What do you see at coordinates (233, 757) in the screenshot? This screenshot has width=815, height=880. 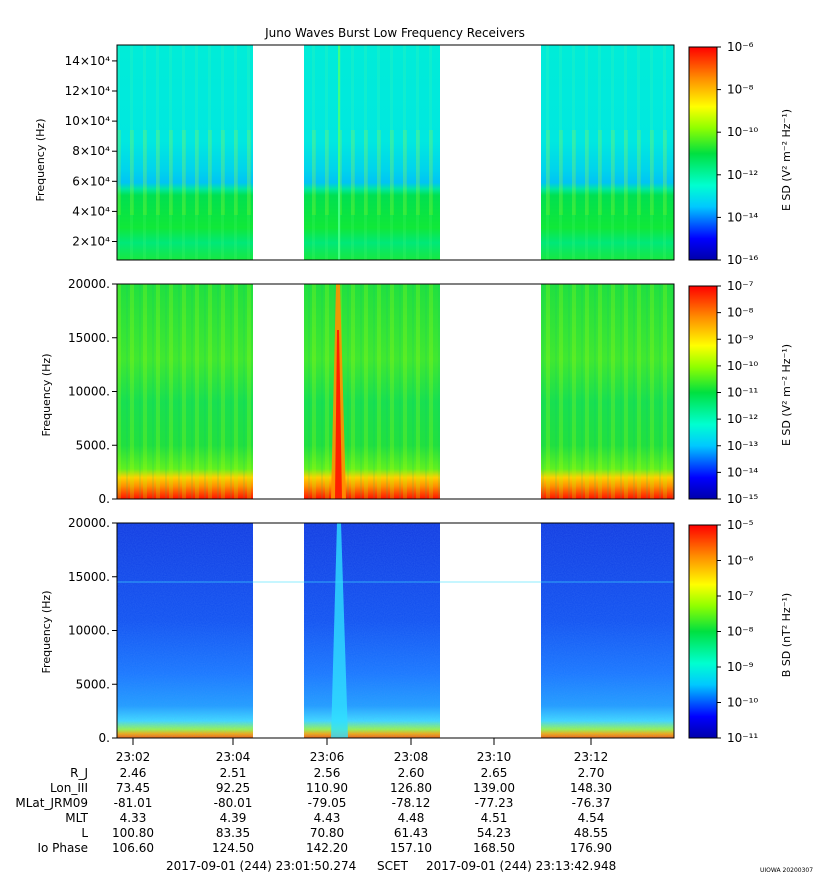 I see `x-tick-label: 23:04` at bounding box center [233, 757].